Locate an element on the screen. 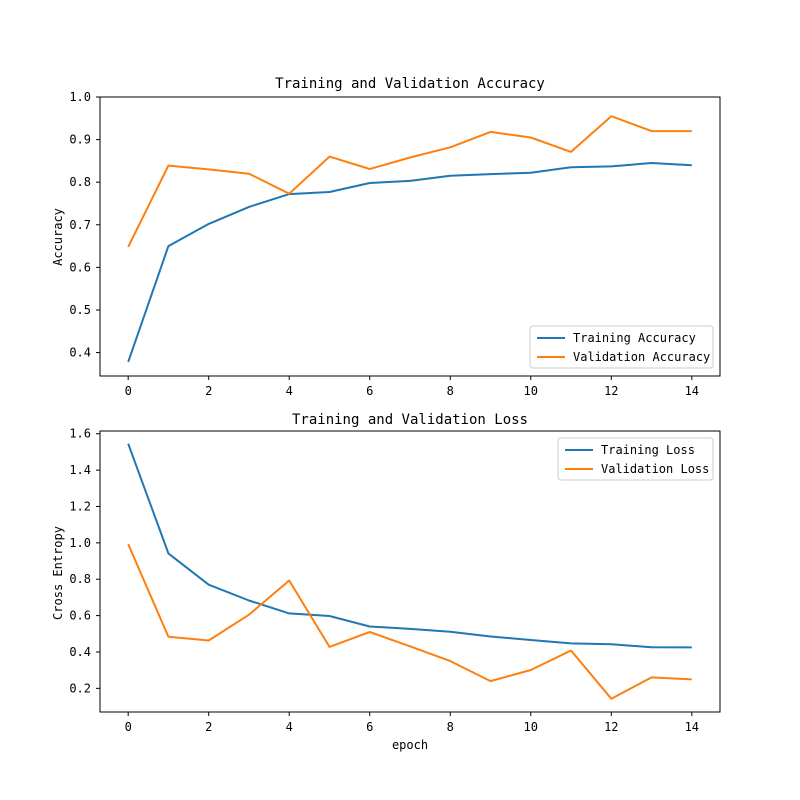 This screenshot has height=800, width=800. loss-y-tick-label: 0.4 is located at coordinates (80, 652).